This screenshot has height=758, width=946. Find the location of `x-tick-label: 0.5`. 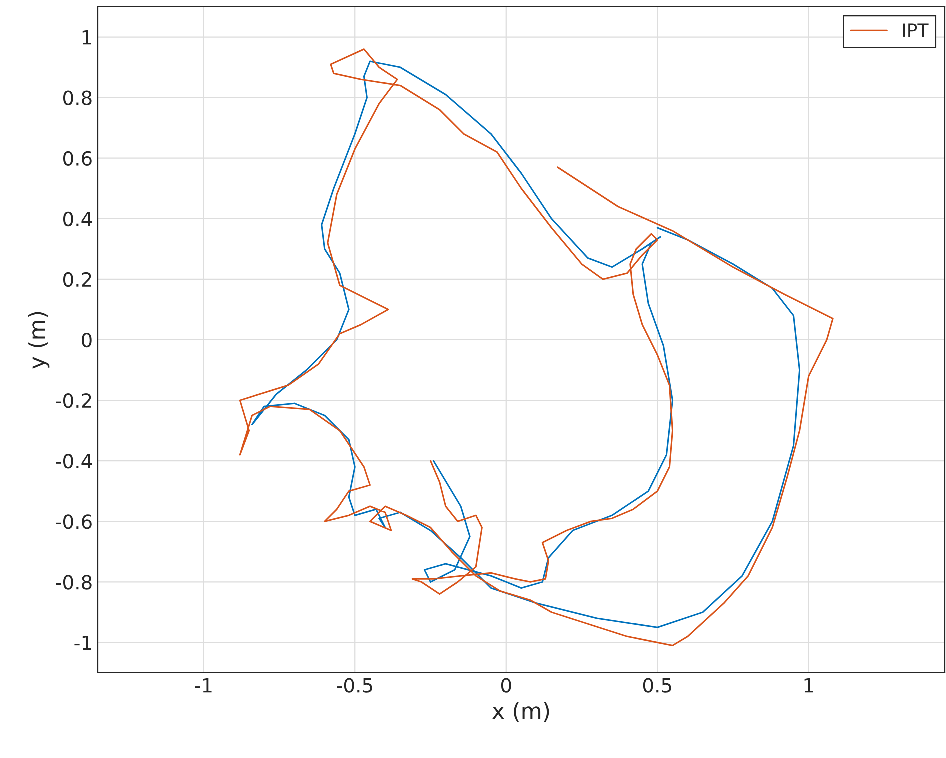

x-tick-label: 0.5 is located at coordinates (657, 685).